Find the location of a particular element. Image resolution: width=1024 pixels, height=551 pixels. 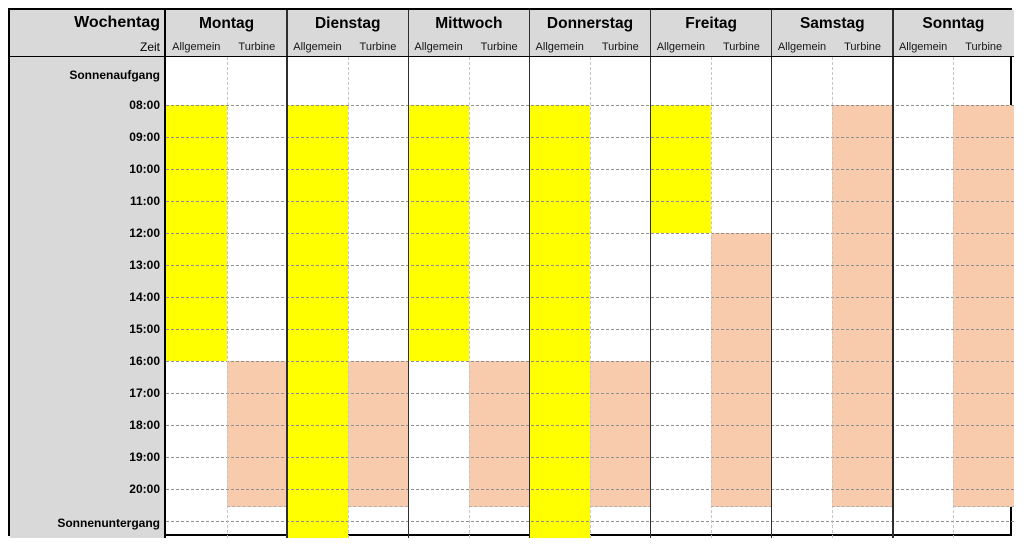

time-label: 19:00 is located at coordinates (144, 457).